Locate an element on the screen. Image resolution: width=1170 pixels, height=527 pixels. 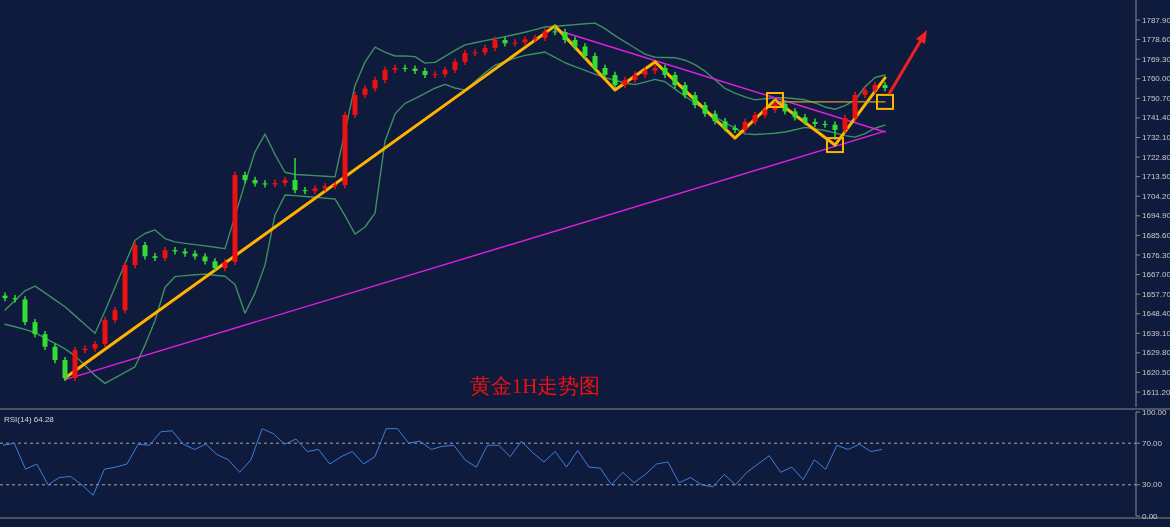
text: 黄金1H走势图 is located at coordinates (535, 386).